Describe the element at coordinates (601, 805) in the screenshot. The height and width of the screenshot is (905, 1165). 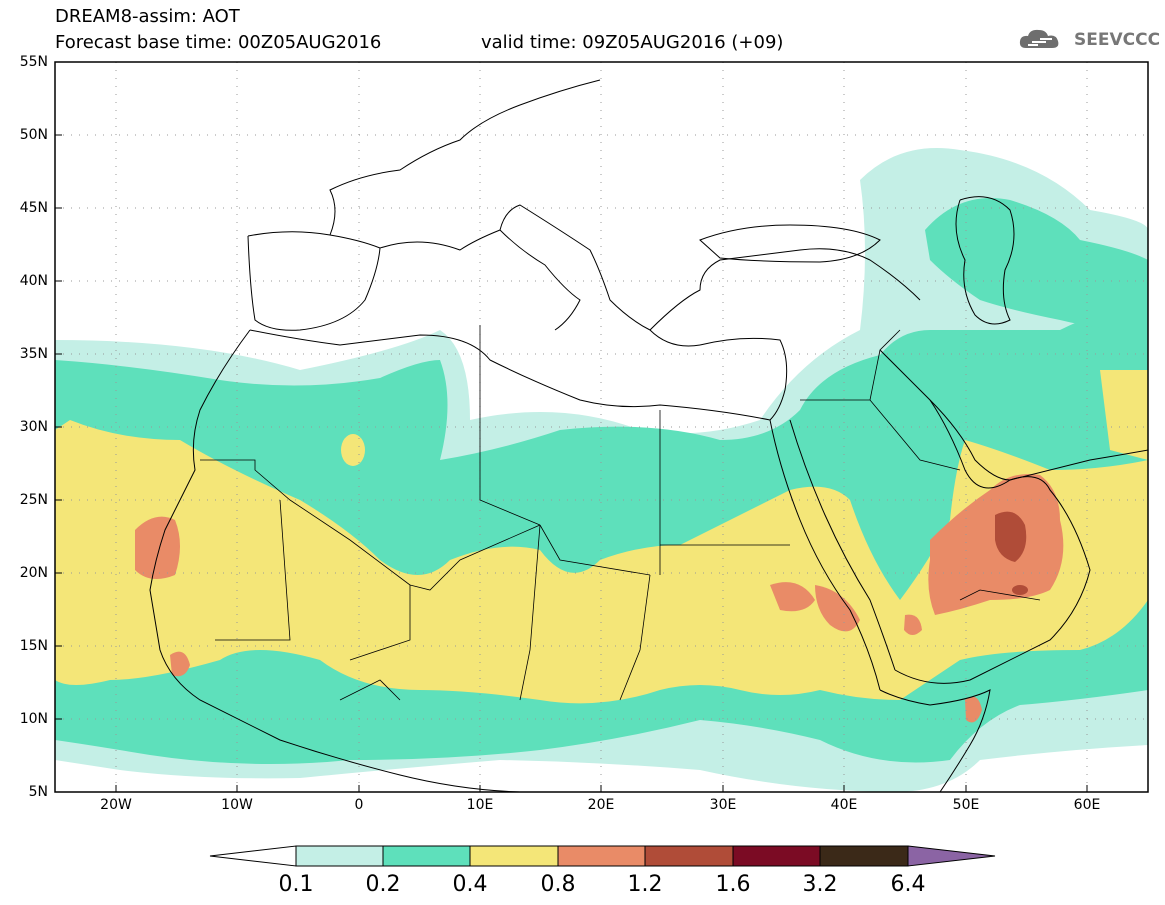
I see `lon-label: 20E` at that location.